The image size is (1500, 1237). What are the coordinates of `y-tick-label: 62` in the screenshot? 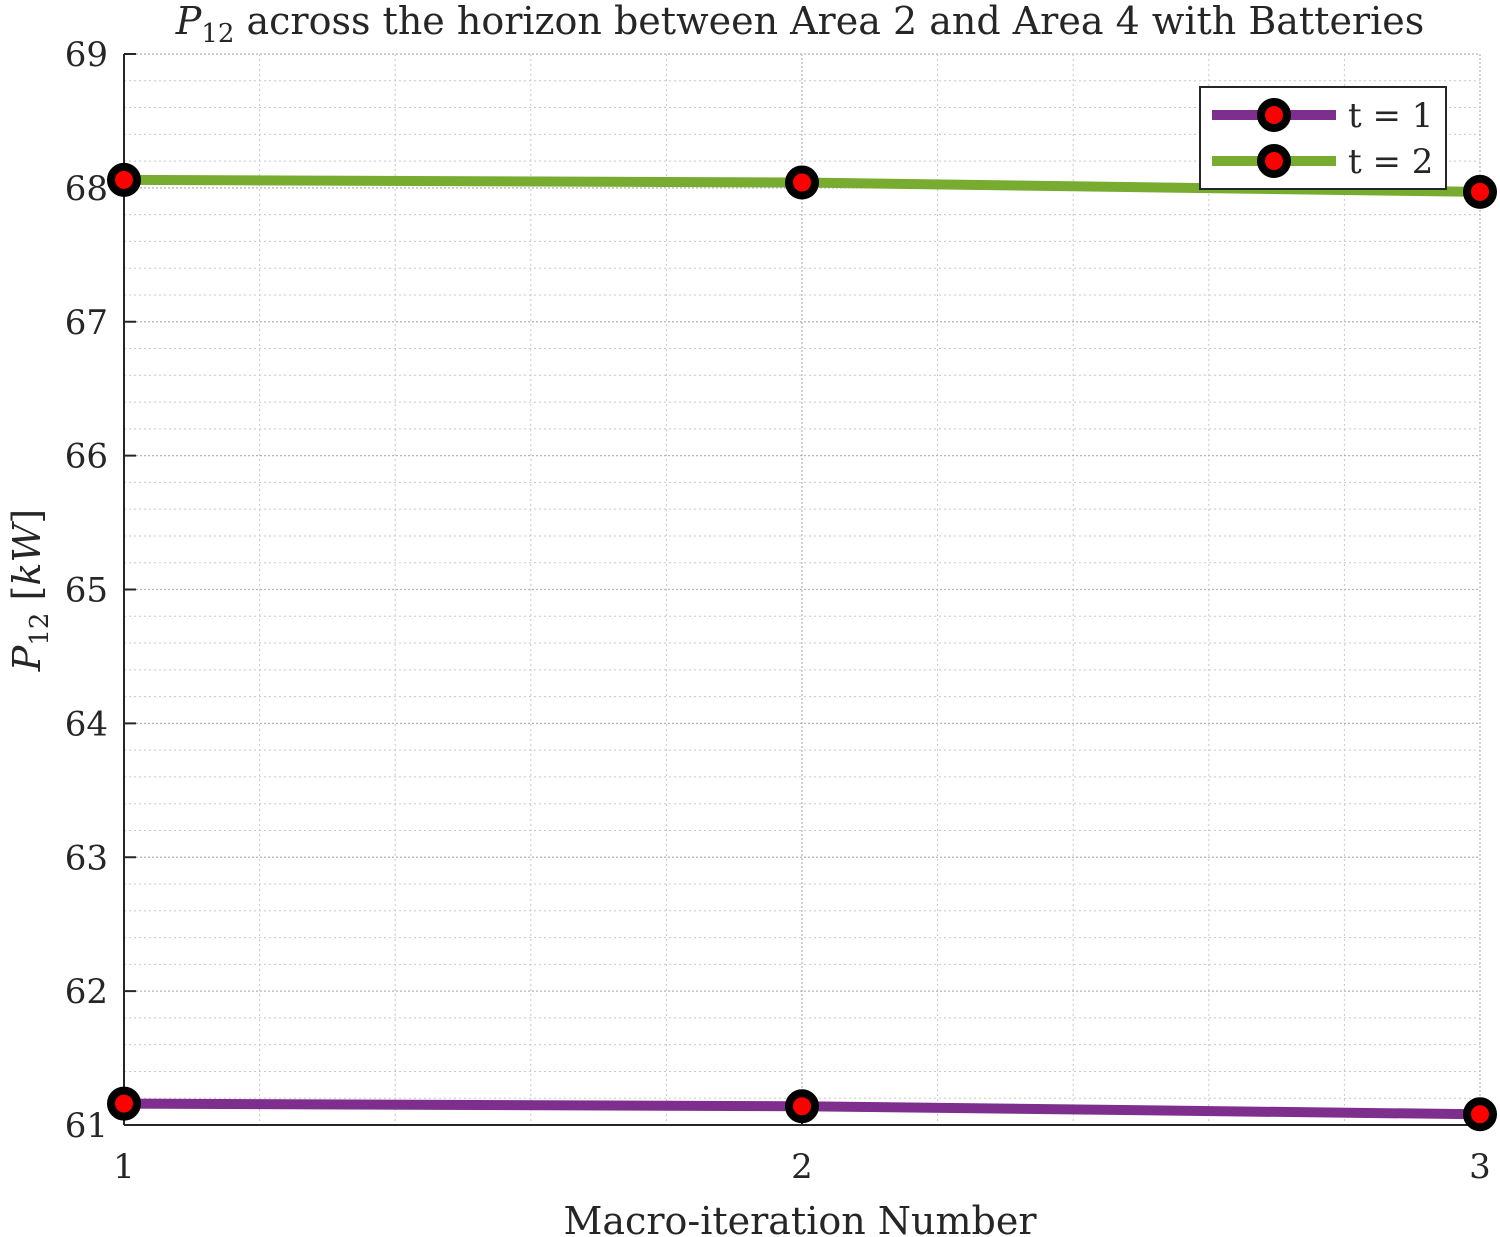 It's located at (86, 992).